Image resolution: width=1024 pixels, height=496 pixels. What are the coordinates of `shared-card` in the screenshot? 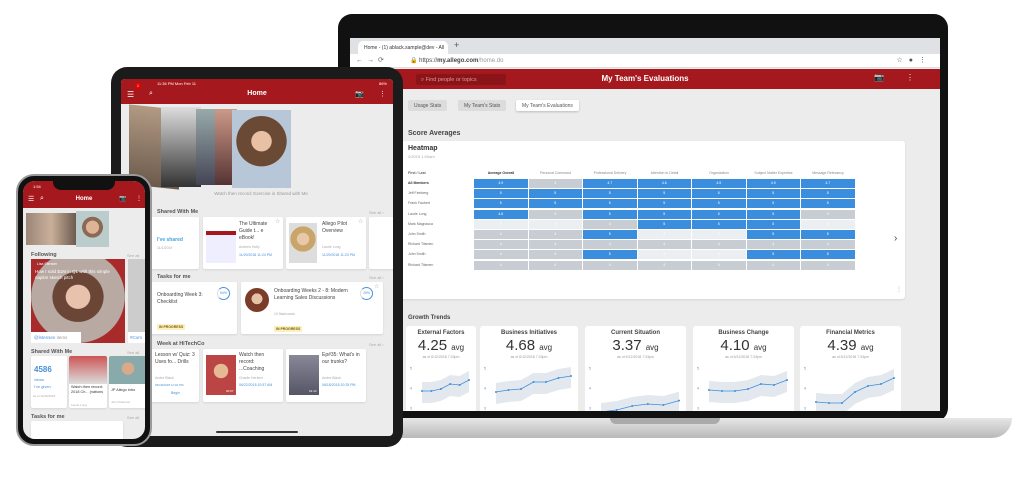 It's located at (381, 243).